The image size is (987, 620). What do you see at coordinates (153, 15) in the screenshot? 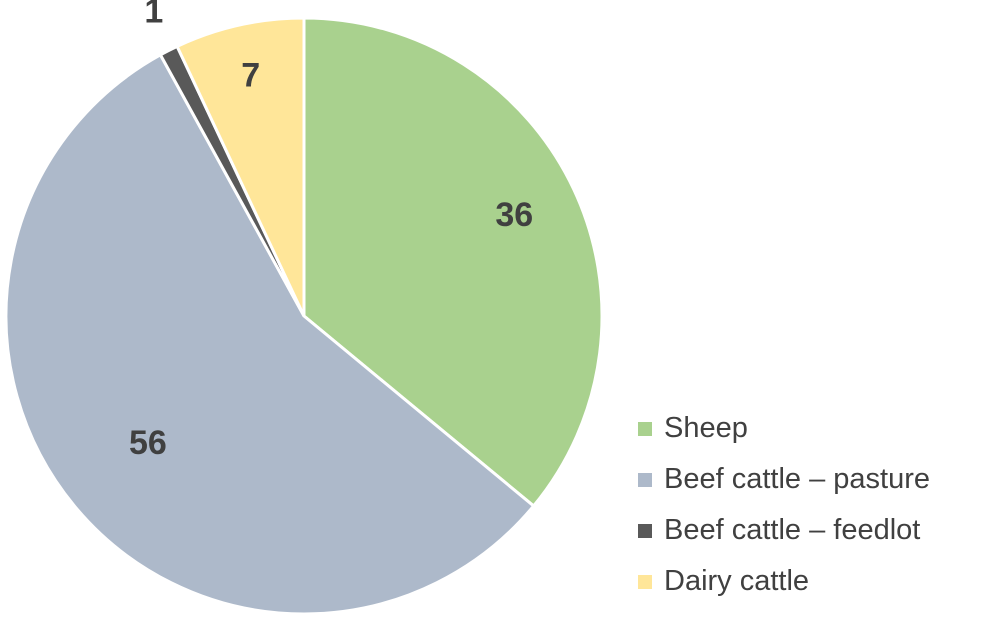
I see `data-label-3: 1` at bounding box center [153, 15].